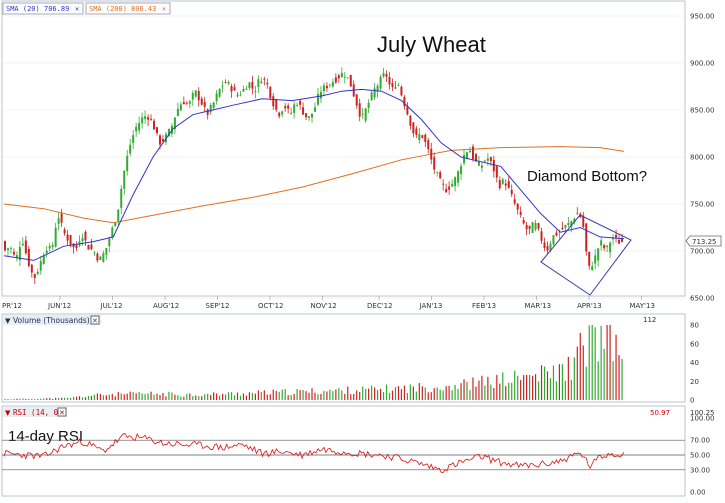 This screenshot has height=503, width=725. What do you see at coordinates (128, 8) in the screenshot?
I see `legend-sma200` at bounding box center [128, 8].